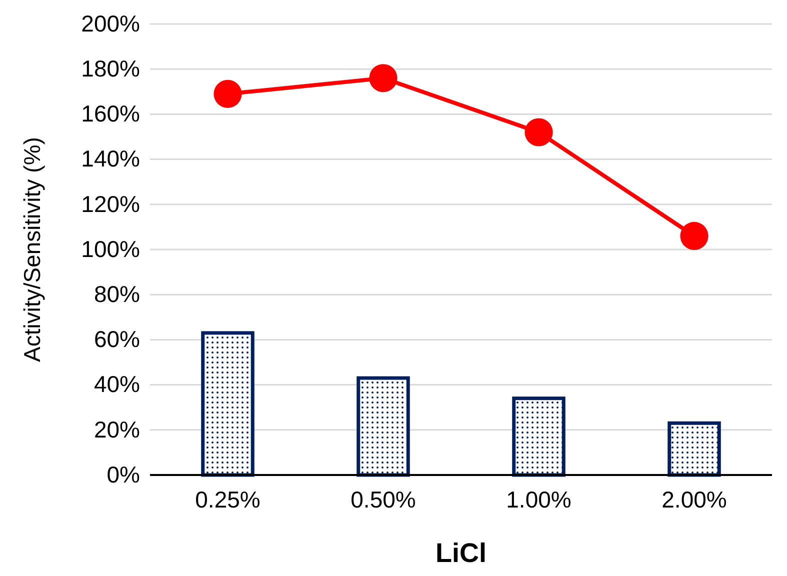  I want to click on y-tick-label: 160%, so click(110, 113).